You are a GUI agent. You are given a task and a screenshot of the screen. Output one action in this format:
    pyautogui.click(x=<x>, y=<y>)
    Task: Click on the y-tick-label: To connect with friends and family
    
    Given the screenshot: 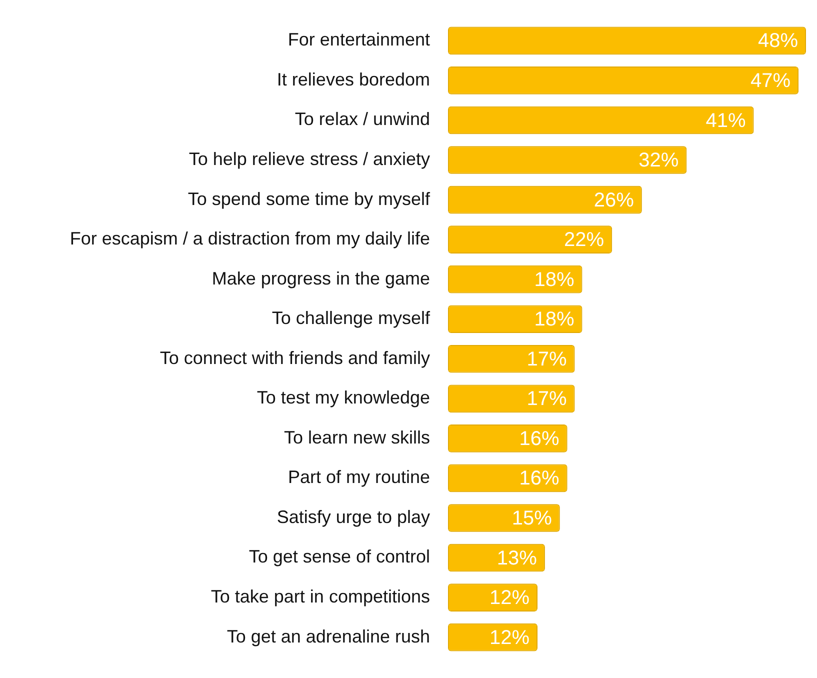 What is the action you would take?
    pyautogui.click(x=295, y=358)
    